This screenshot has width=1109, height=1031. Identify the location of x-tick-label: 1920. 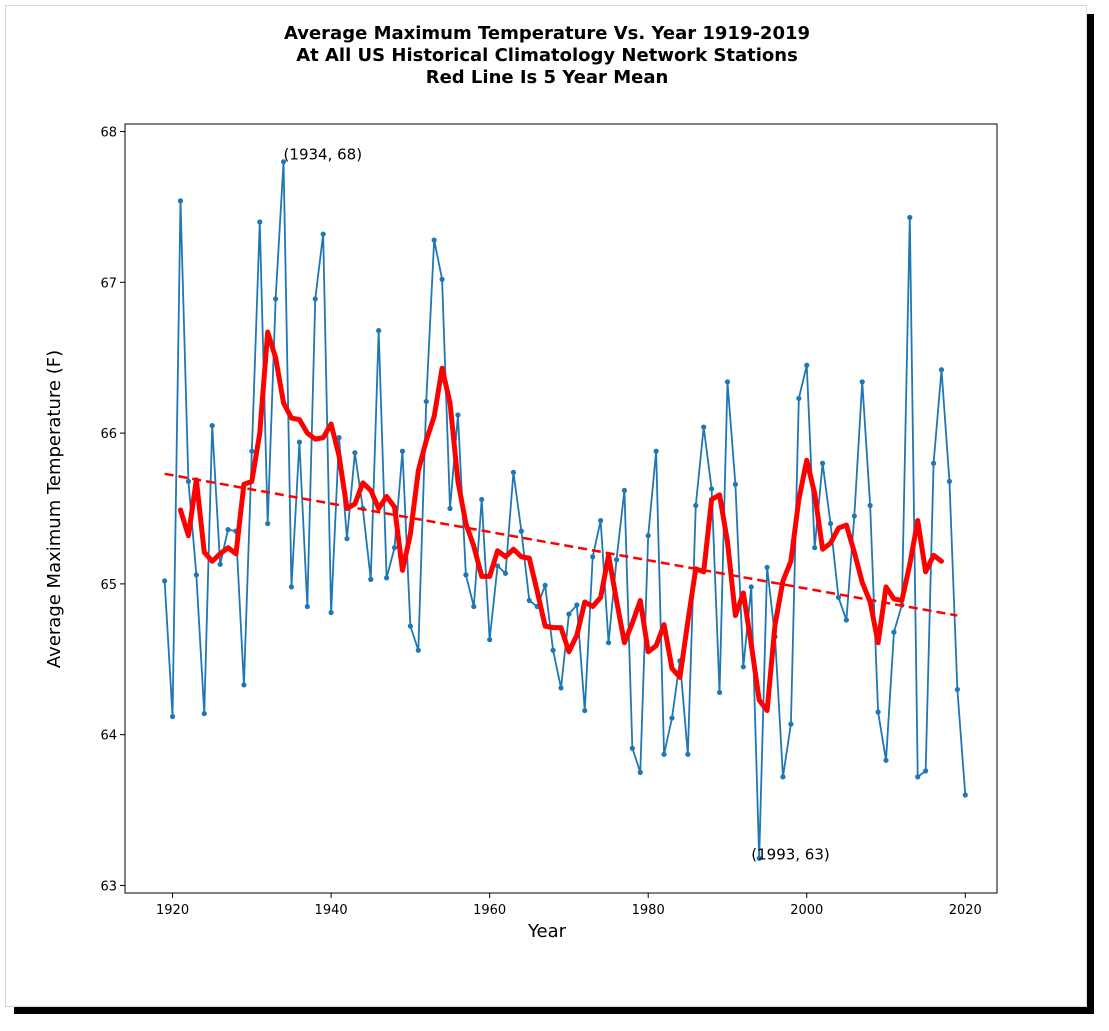
(172, 910).